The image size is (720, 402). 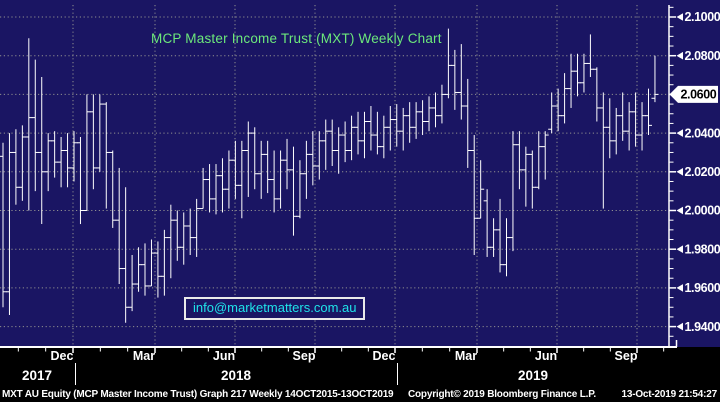 What do you see at coordinates (341, 350) in the screenshot?
I see `x-axis-ticks` at bounding box center [341, 350].